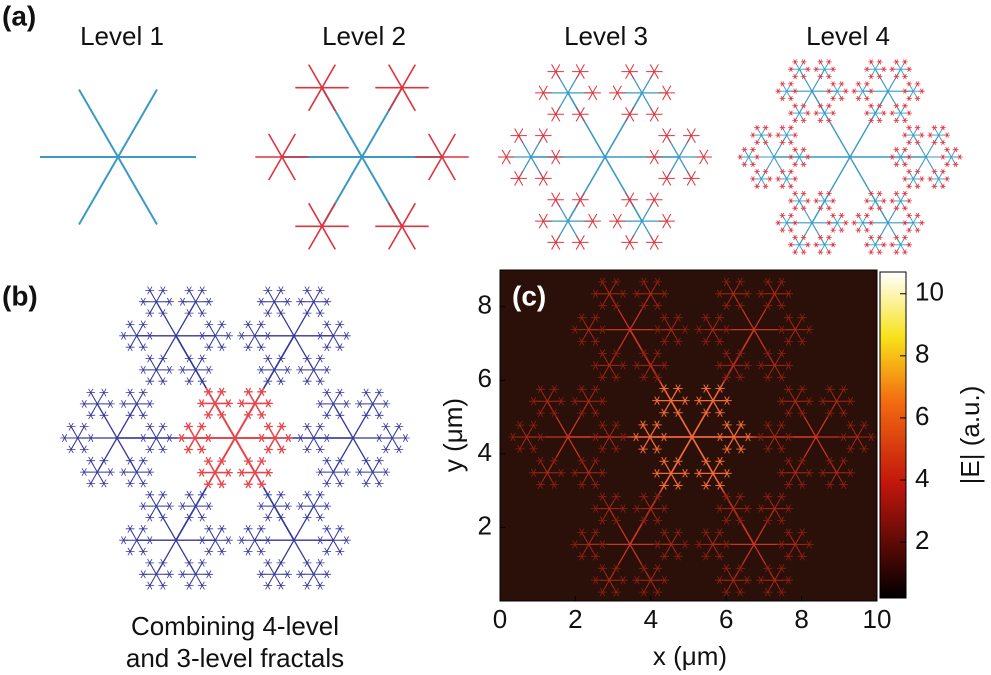  Describe the element at coordinates (235, 626) in the screenshot. I see `caption: Combining 4-level` at that location.